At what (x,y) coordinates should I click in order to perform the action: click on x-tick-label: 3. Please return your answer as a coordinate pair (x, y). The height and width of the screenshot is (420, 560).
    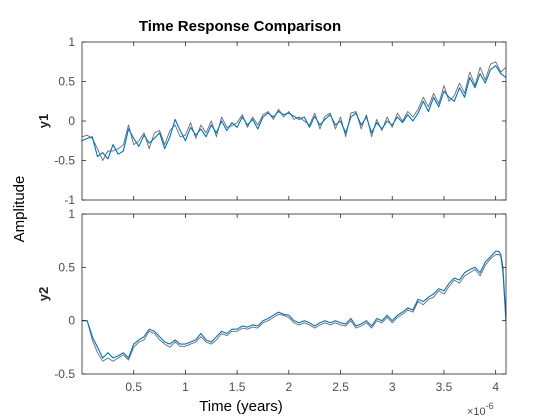
    Looking at the image, I should click on (392, 387).